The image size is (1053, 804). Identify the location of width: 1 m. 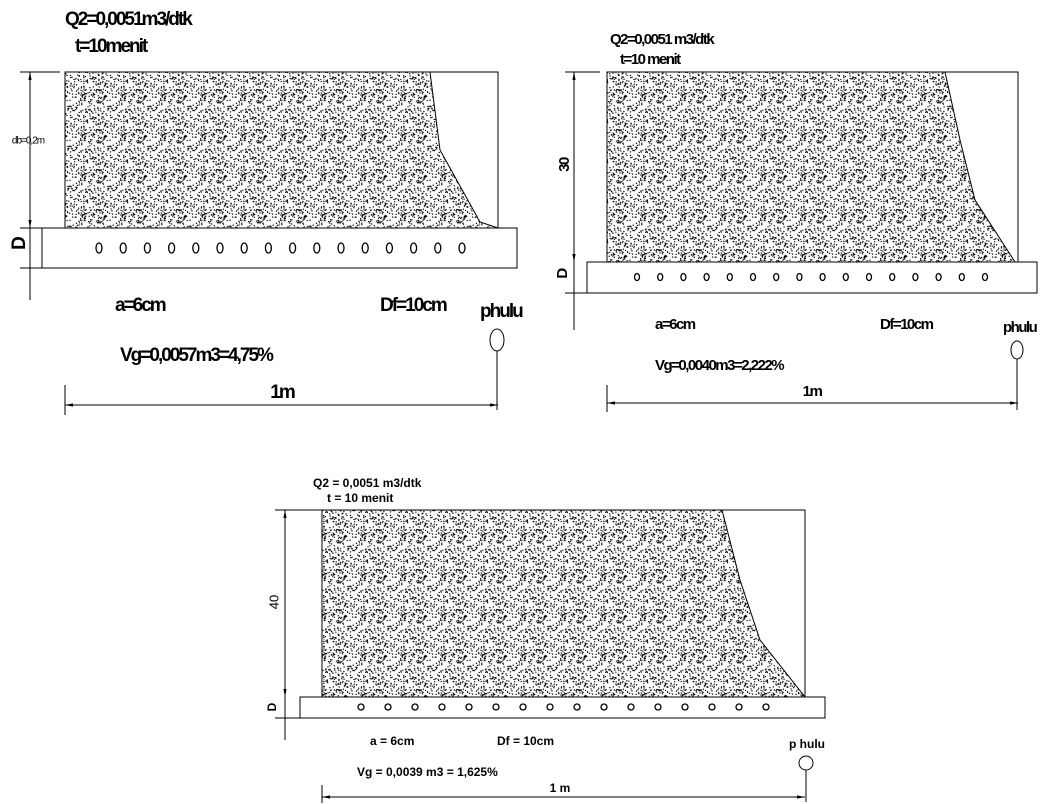
(560, 788).